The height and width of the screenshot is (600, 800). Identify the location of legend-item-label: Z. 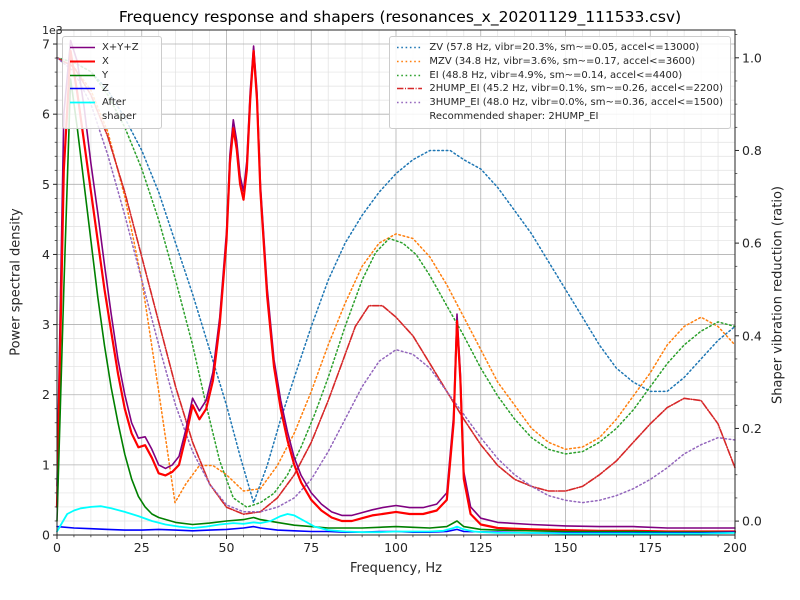
(105, 89).